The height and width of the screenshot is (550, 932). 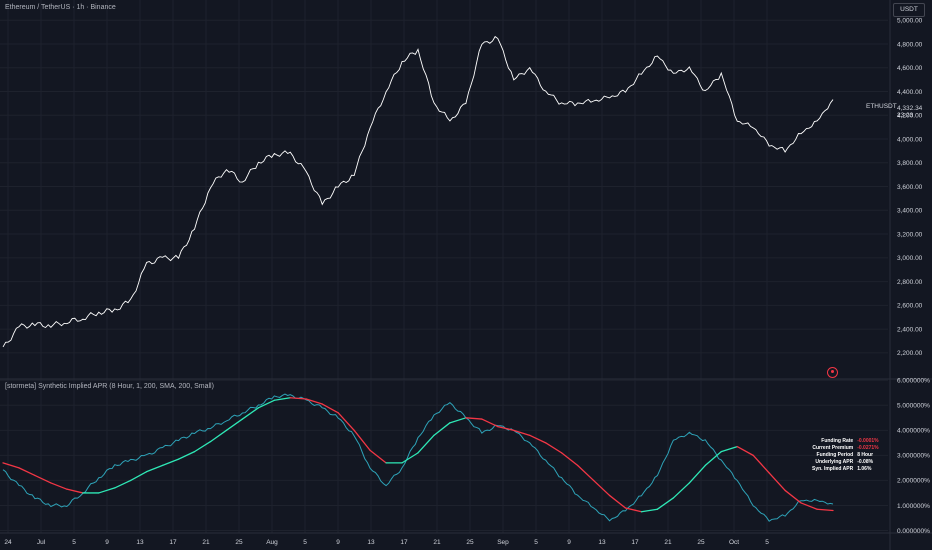 What do you see at coordinates (910, 329) in the screenshot?
I see `price-tick-label: 2,400.00` at bounding box center [910, 329].